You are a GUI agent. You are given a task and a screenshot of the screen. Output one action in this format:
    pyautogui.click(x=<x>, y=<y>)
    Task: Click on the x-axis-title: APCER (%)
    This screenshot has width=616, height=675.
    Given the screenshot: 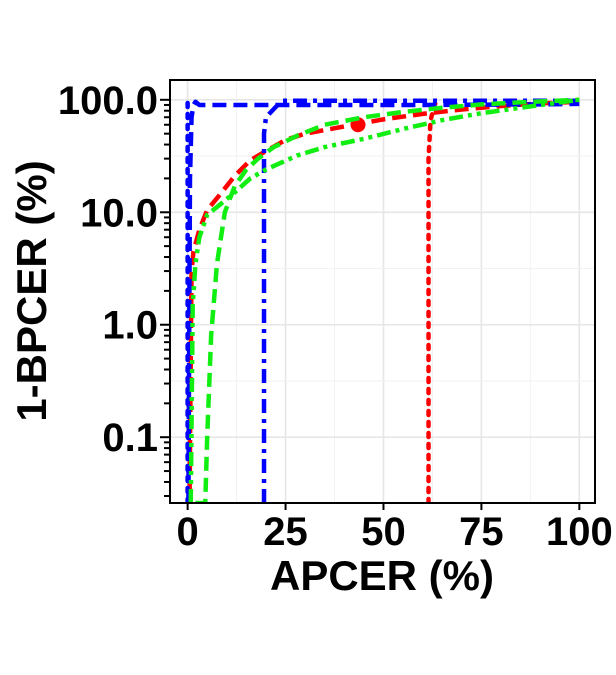 What is the action you would take?
    pyautogui.click(x=382, y=575)
    